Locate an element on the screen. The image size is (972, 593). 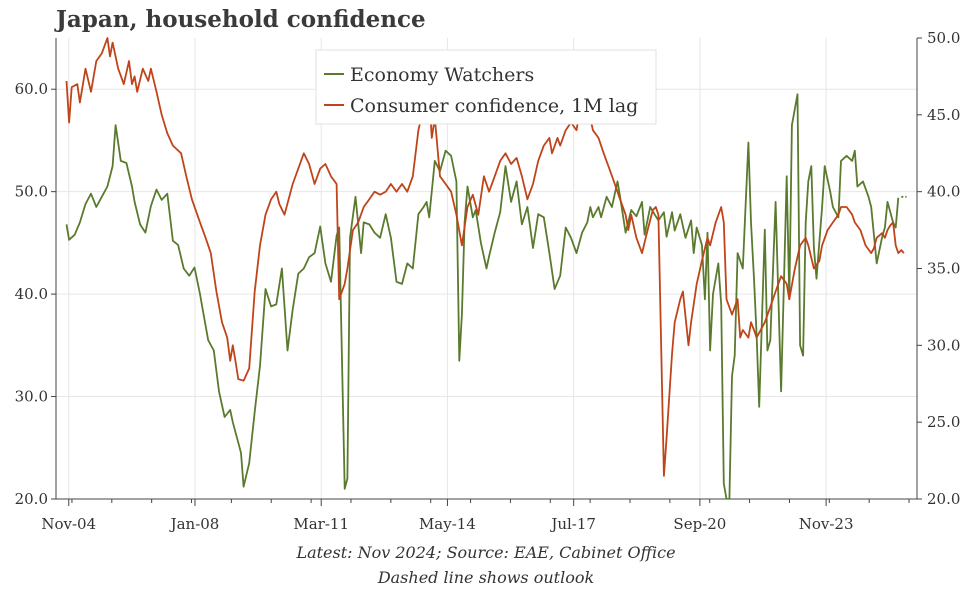
x-tick-label: May-14 is located at coordinates (447, 524).